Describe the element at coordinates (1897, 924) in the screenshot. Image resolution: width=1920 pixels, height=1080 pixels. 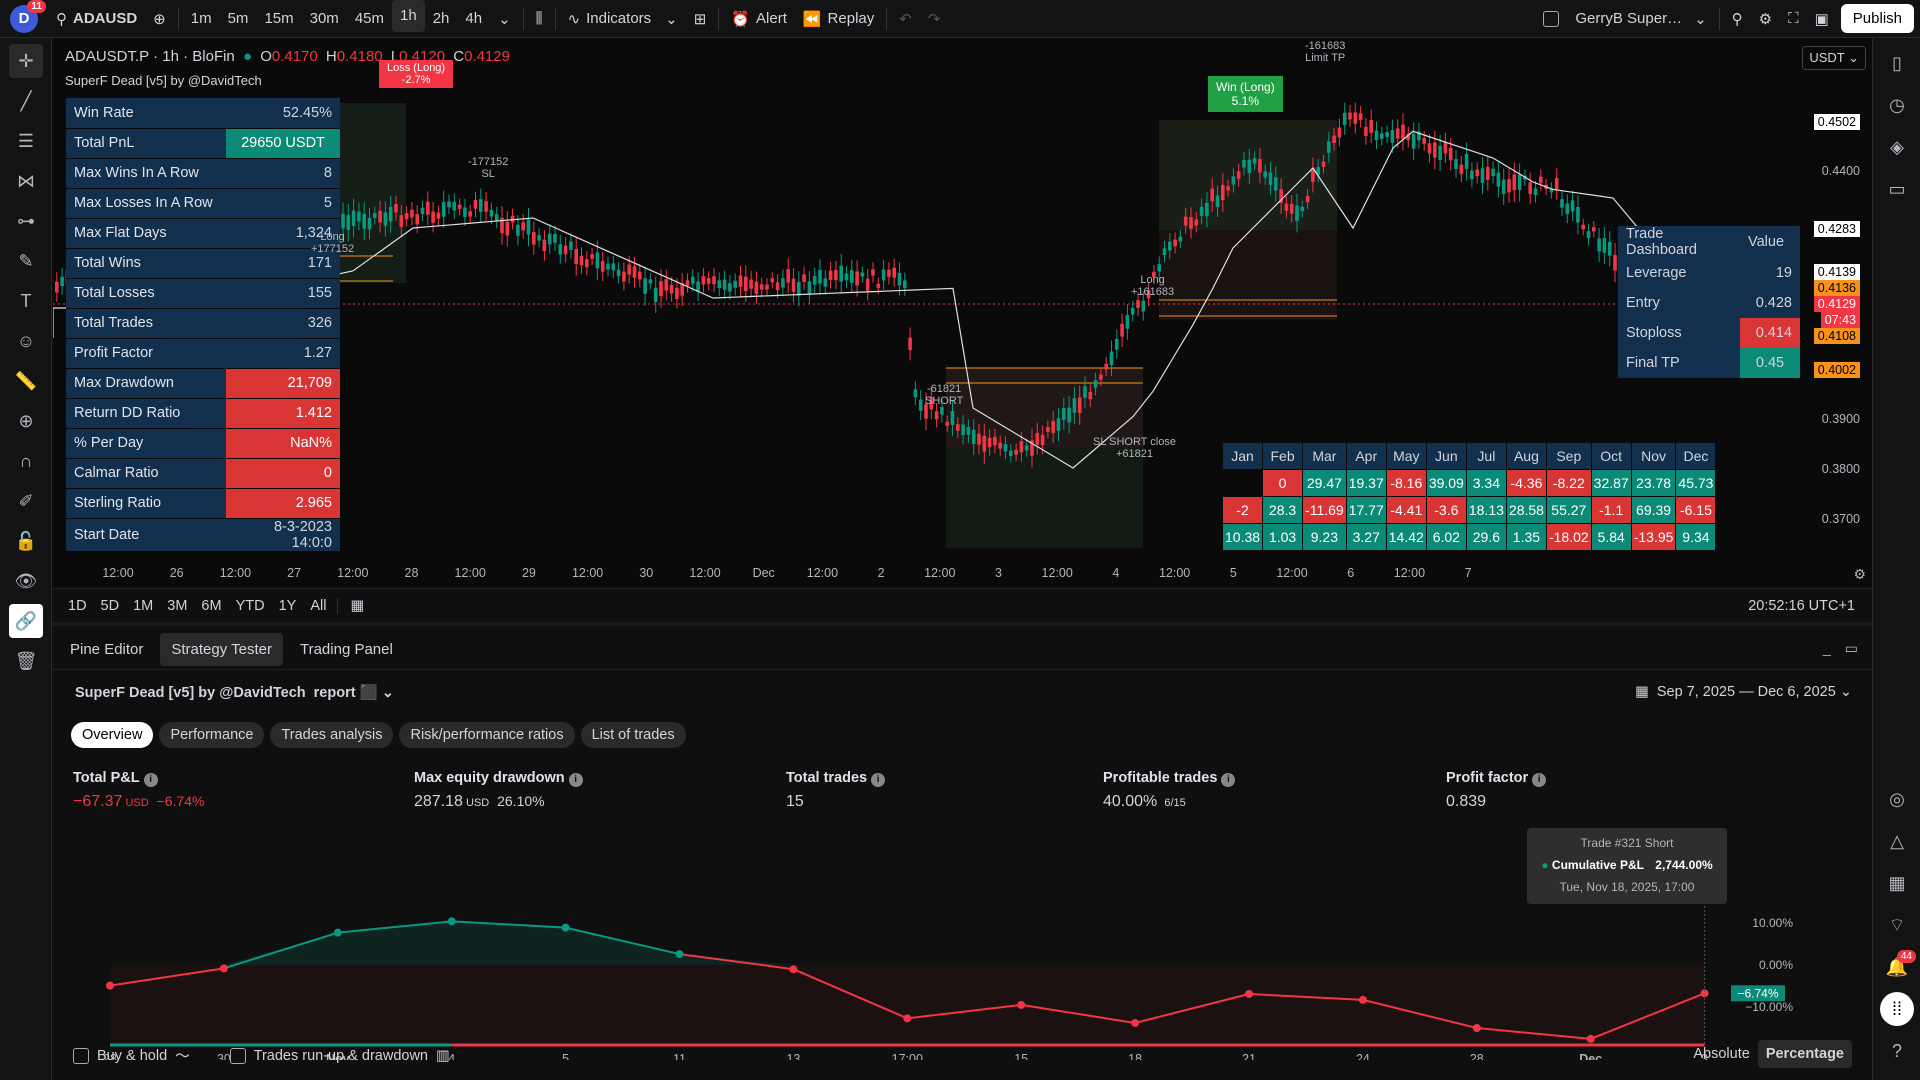
I see `broadcast-icon: ⌔` at that location.